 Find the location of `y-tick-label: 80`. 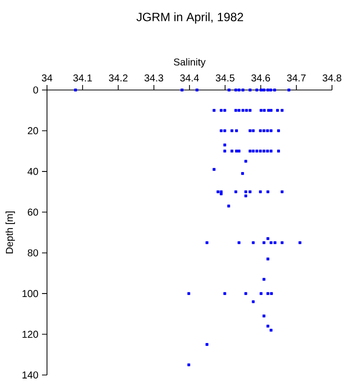

y-tick-label: 80 is located at coordinates (33, 252).